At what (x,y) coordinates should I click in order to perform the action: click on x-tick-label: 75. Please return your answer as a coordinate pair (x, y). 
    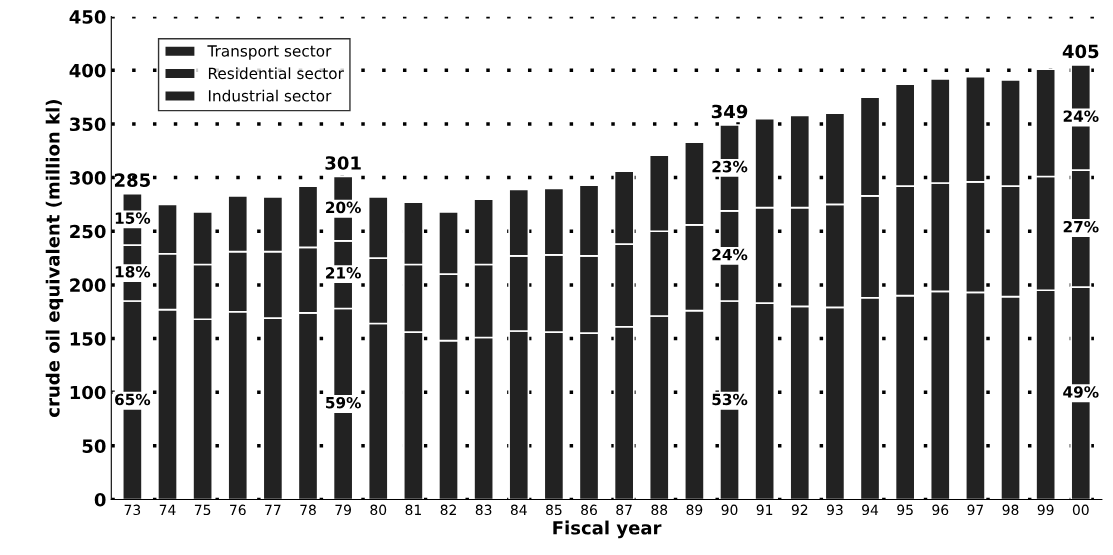
    Looking at the image, I should click on (202, 510).